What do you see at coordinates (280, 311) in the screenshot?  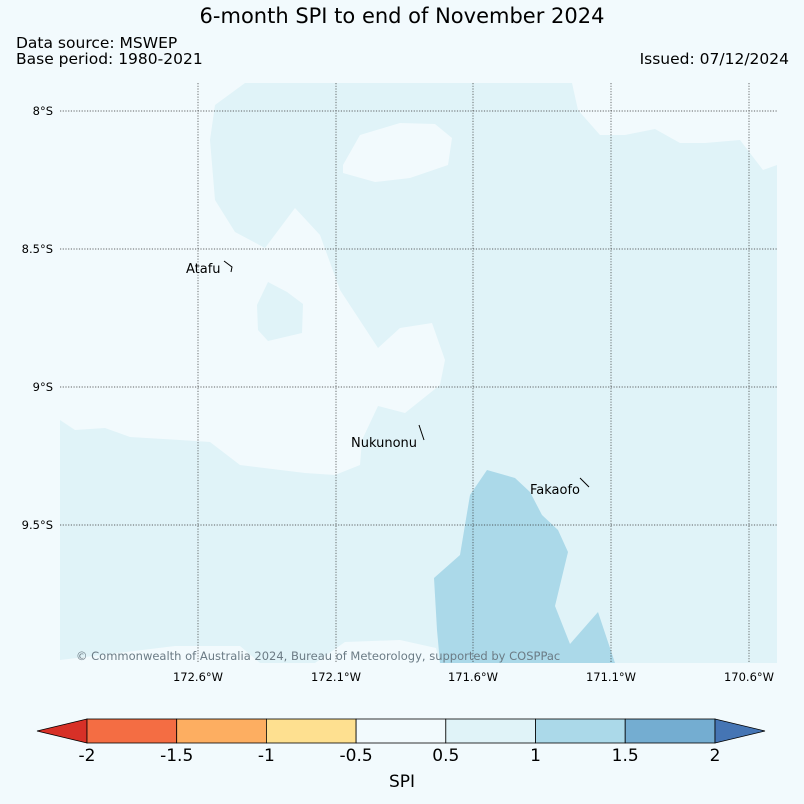 I see `moderately-wet-region-atafu` at bounding box center [280, 311].